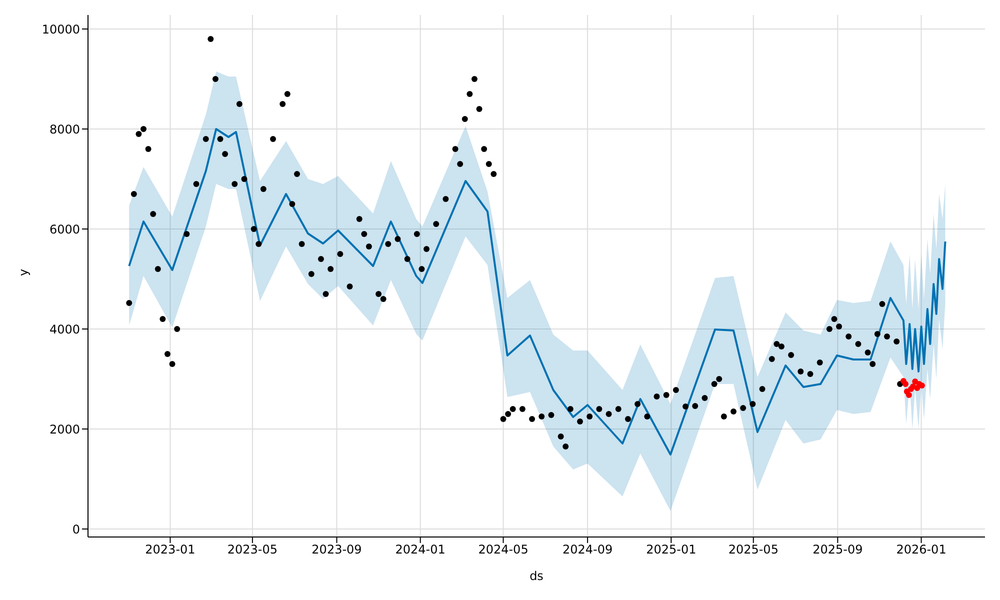  Describe the element at coordinates (252, 549) in the screenshot. I see `x-tick-label: 2023-05` at that location.